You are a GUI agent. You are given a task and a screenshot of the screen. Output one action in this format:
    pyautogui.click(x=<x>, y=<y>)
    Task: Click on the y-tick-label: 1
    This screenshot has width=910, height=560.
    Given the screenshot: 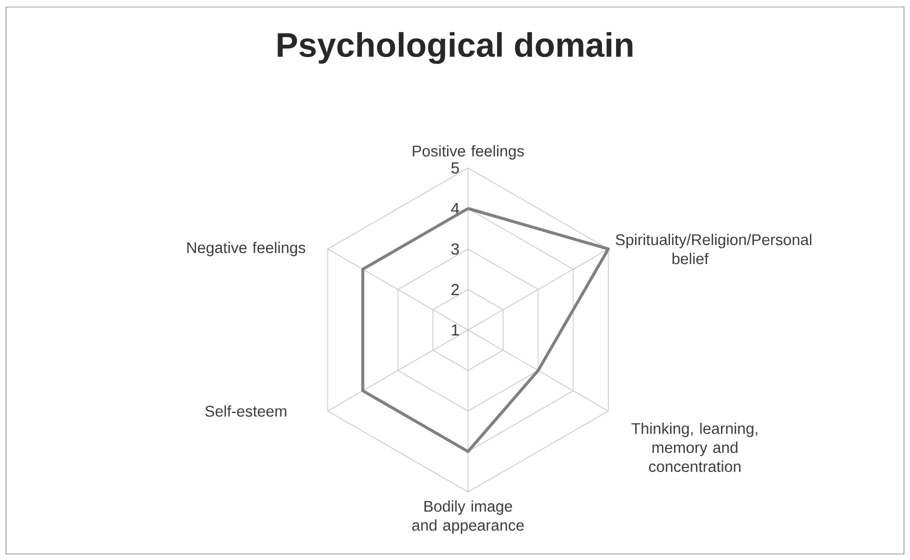 What is the action you would take?
    pyautogui.click(x=455, y=330)
    